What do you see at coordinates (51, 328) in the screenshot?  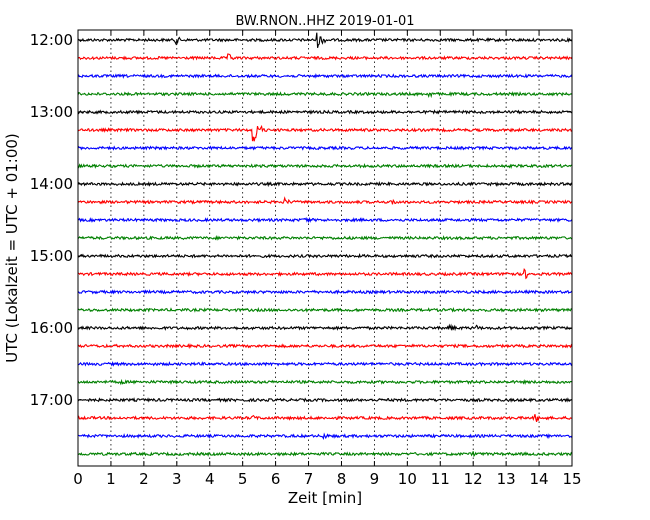 I see `y-tick-label: 16:00` at bounding box center [51, 328].